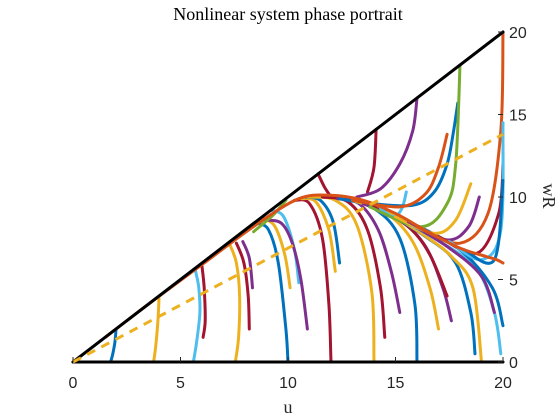  I want to click on x-tick-label: 0, so click(73, 383).